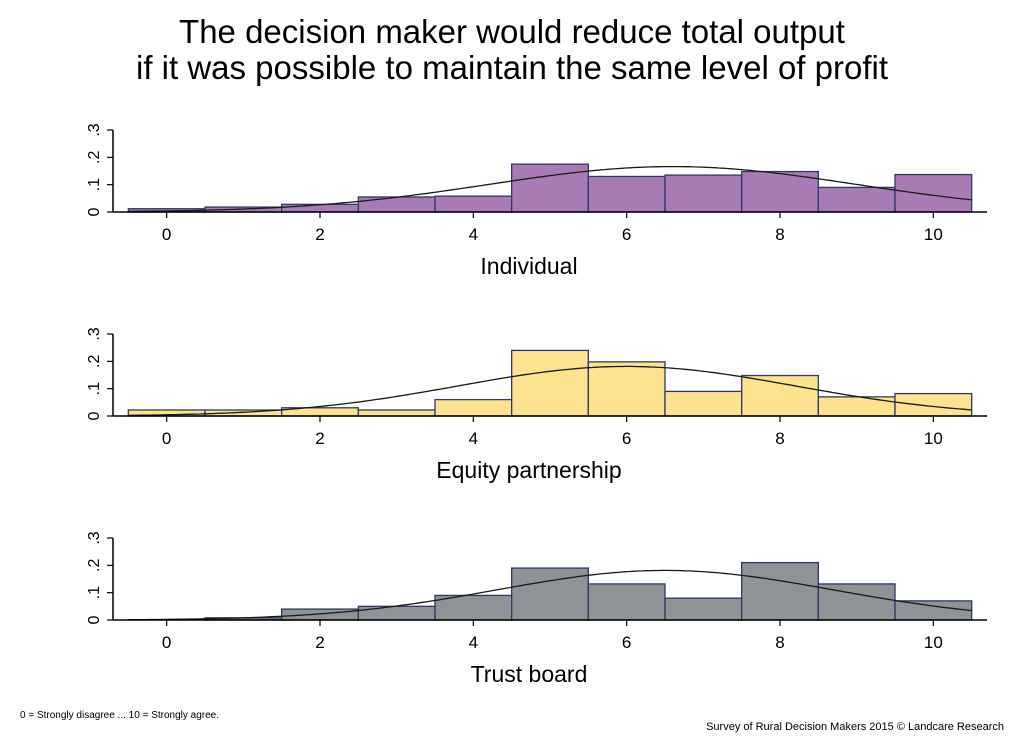  Describe the element at coordinates (529, 674) in the screenshot. I see `x-axis-title: Trust board` at that location.